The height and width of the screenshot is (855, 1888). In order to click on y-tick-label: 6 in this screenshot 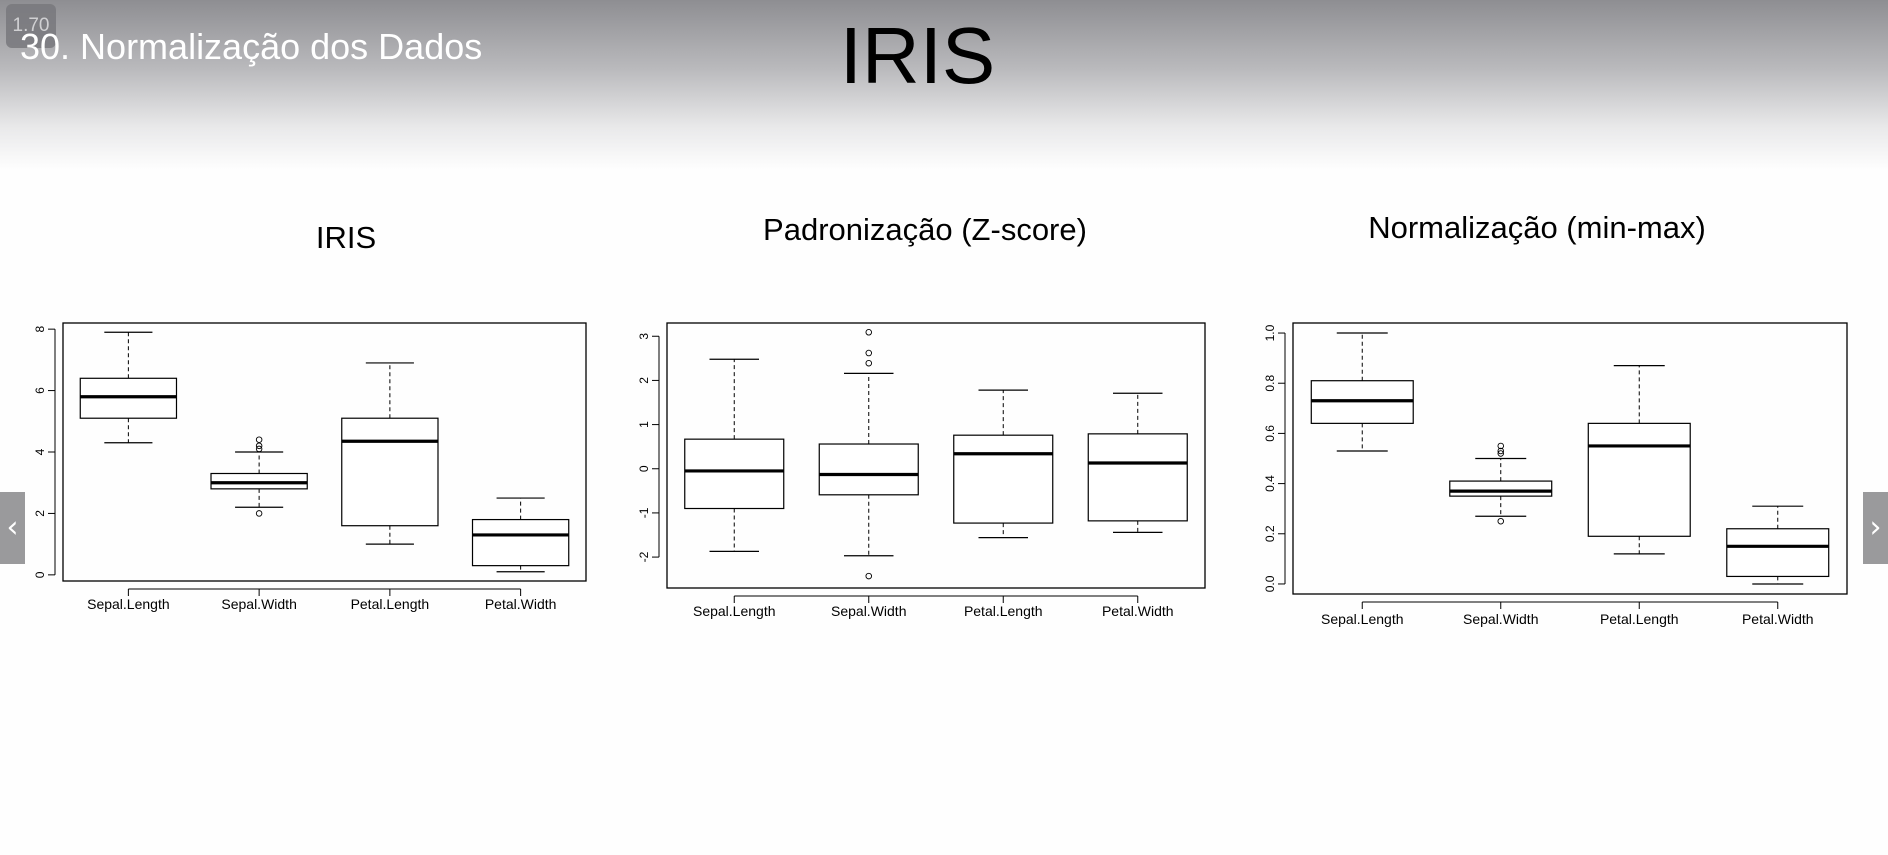, I will do `click(40, 390)`.